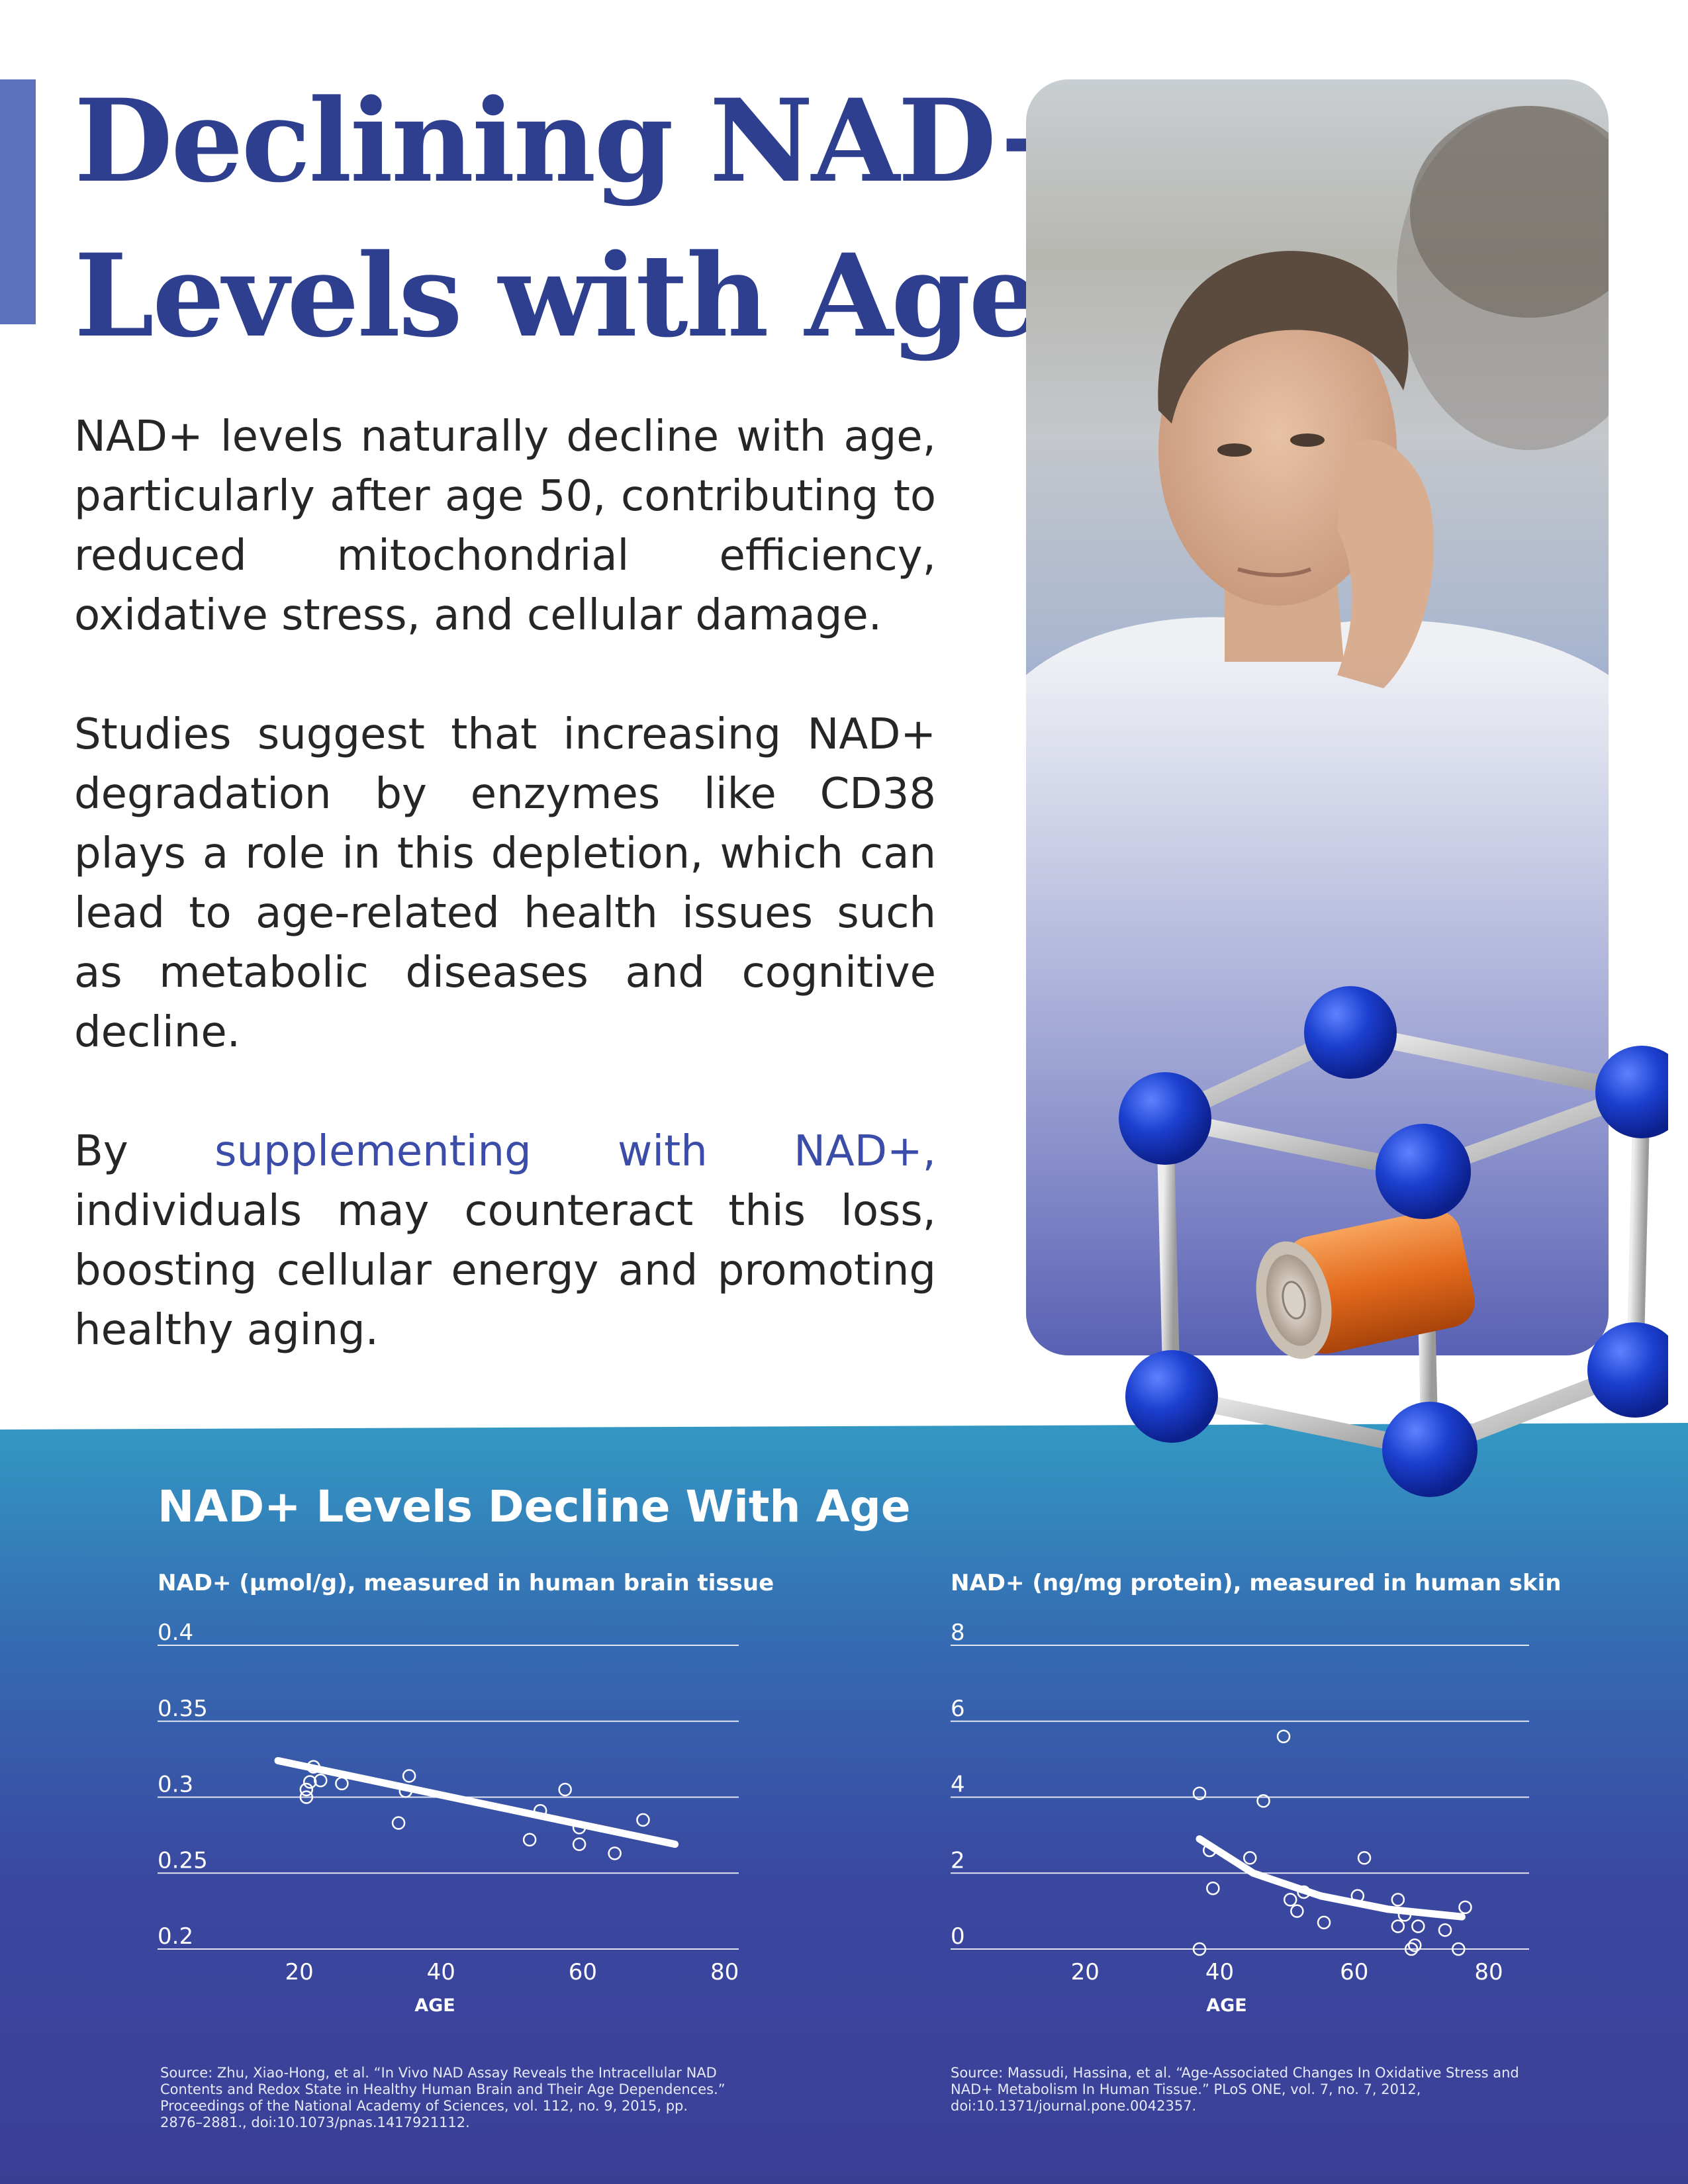  I want to click on y-tick-label: 2, so click(958, 1860).